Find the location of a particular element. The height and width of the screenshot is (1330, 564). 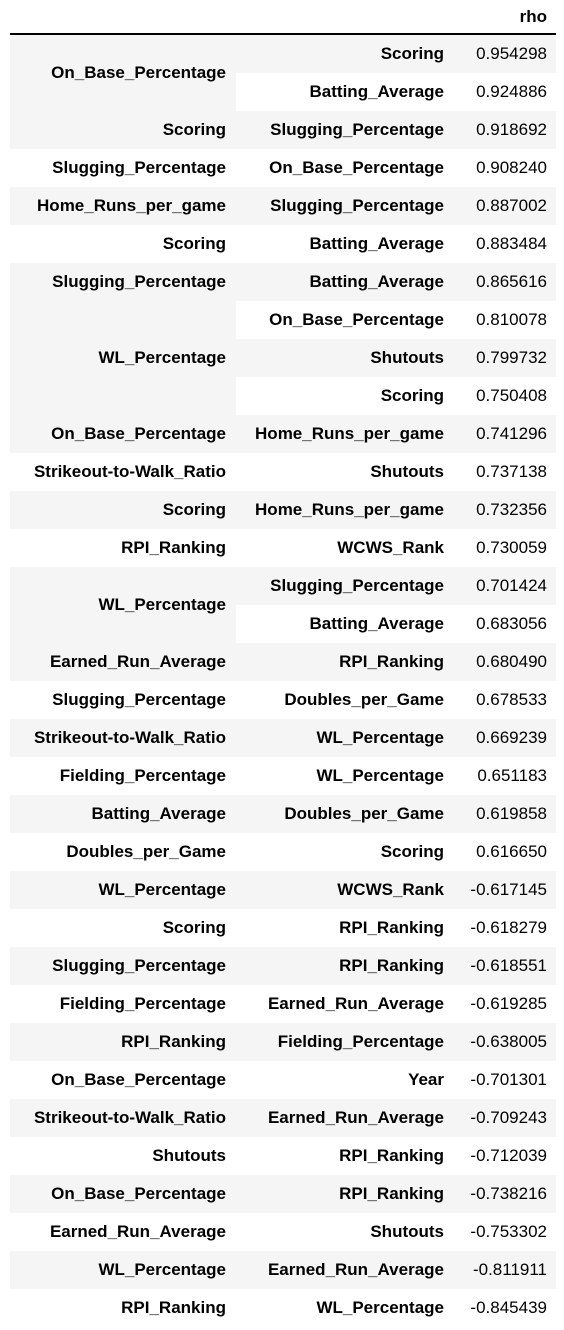

table-row: RPI_Ranking WL_Percentage -0.845439 is located at coordinates (283, 1308).